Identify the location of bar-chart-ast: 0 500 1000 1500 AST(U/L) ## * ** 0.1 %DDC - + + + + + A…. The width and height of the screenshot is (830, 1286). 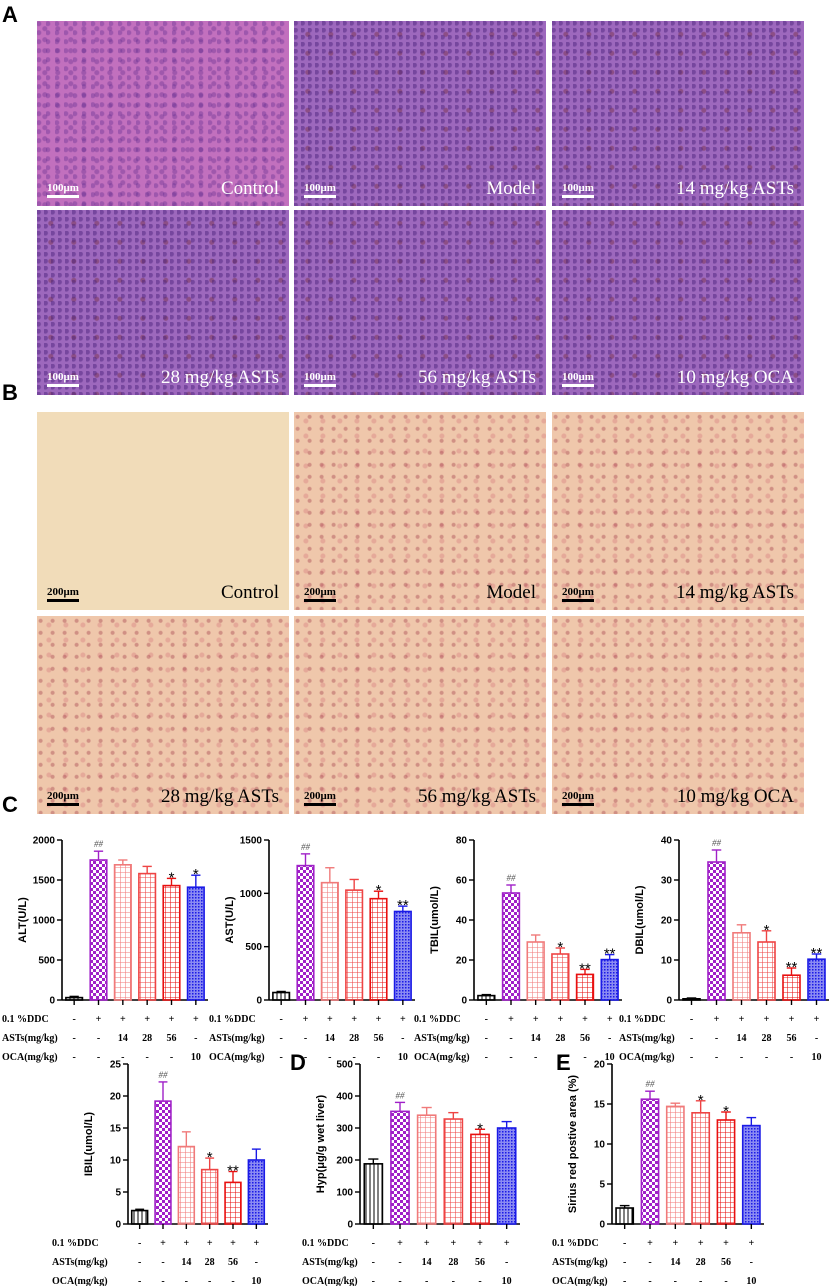
(311, 942).